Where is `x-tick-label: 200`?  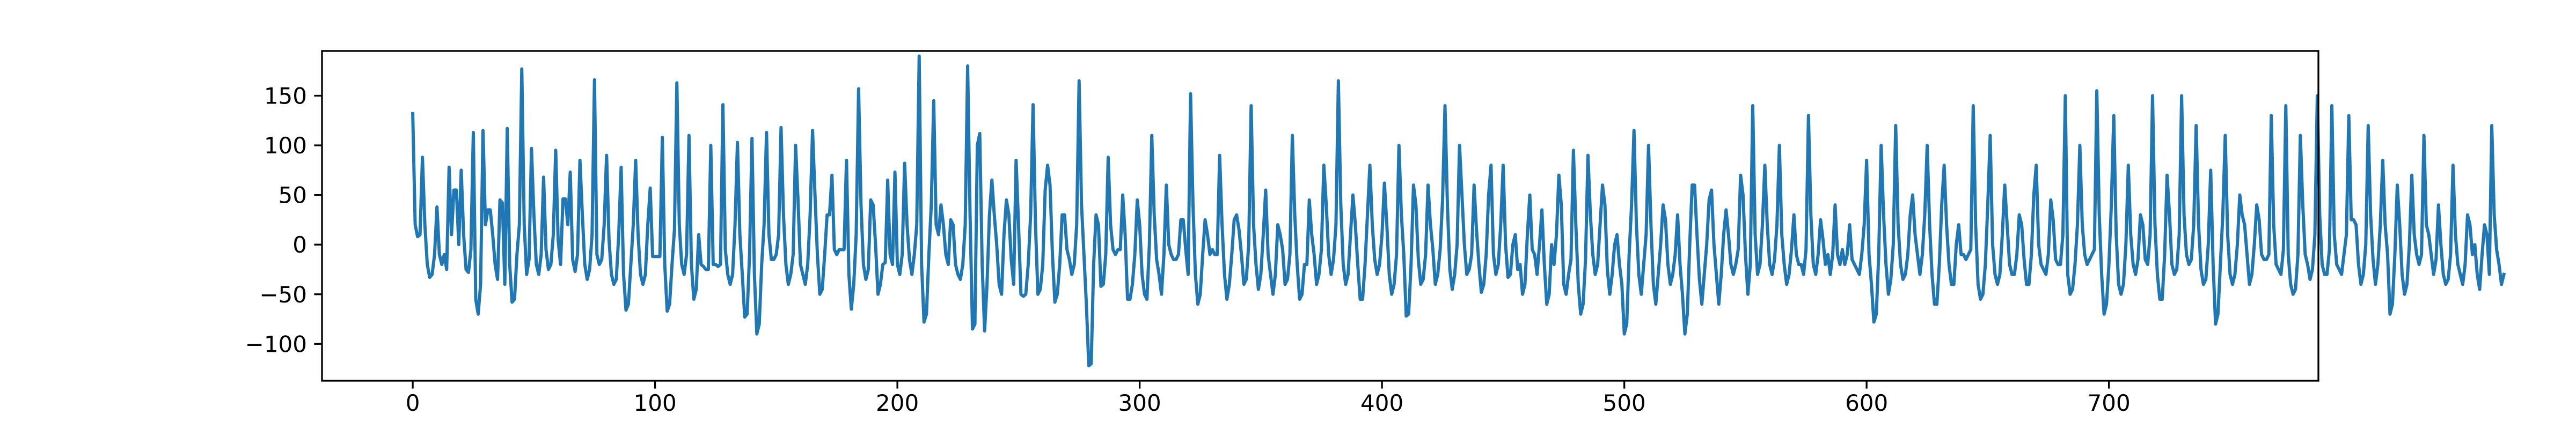
x-tick-label: 200 is located at coordinates (897, 403).